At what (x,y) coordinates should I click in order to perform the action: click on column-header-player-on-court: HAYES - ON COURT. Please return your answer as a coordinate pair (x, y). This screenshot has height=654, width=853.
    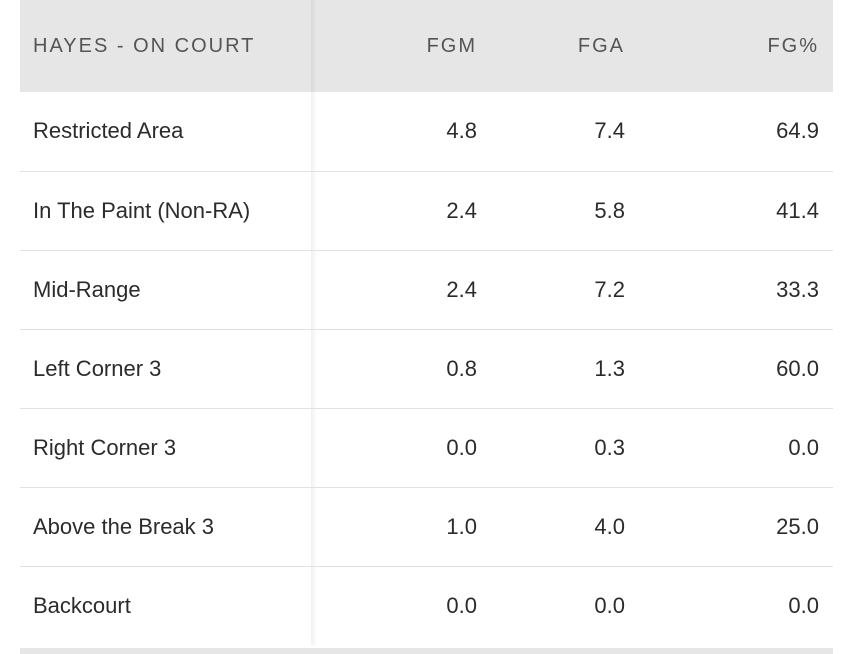
    Looking at the image, I should click on (168, 46).